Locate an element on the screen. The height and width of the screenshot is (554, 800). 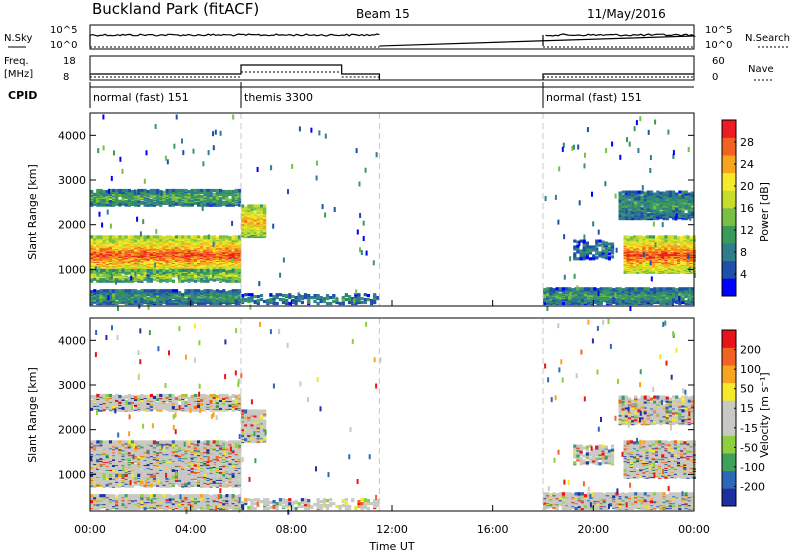
cpid-segment-label: normal (fast) 151 is located at coordinates (141, 97).